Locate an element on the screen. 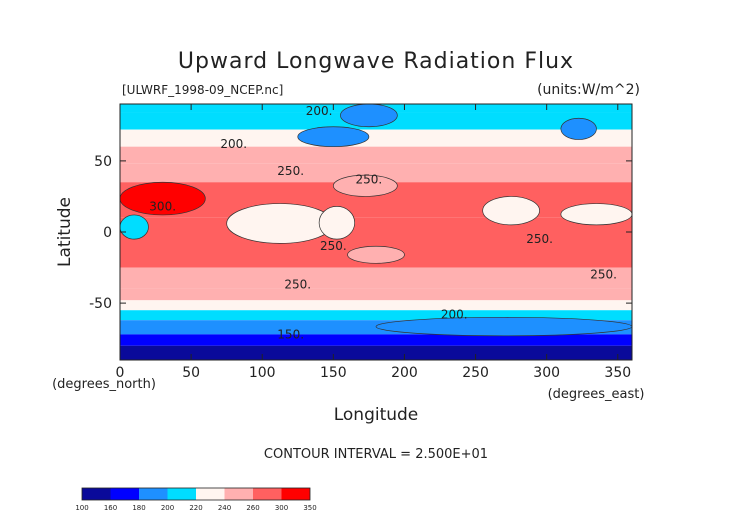 This screenshot has width=752, height=532. colorbar-tick-label: 300 is located at coordinates (281, 508).